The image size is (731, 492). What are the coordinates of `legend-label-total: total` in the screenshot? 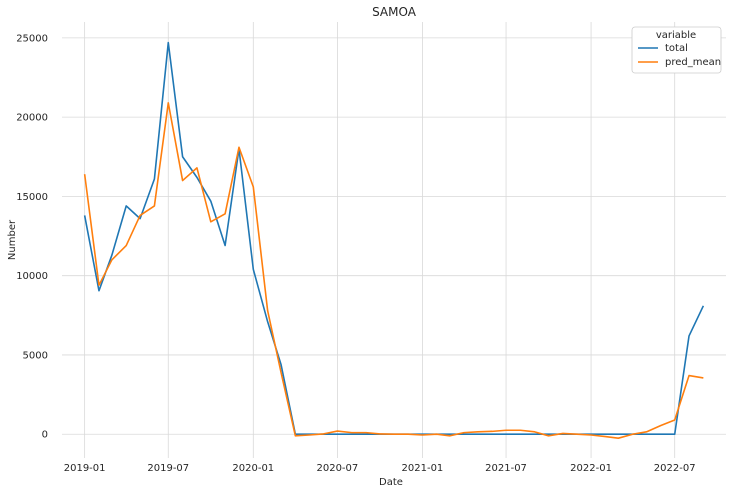 It's located at (676, 48).